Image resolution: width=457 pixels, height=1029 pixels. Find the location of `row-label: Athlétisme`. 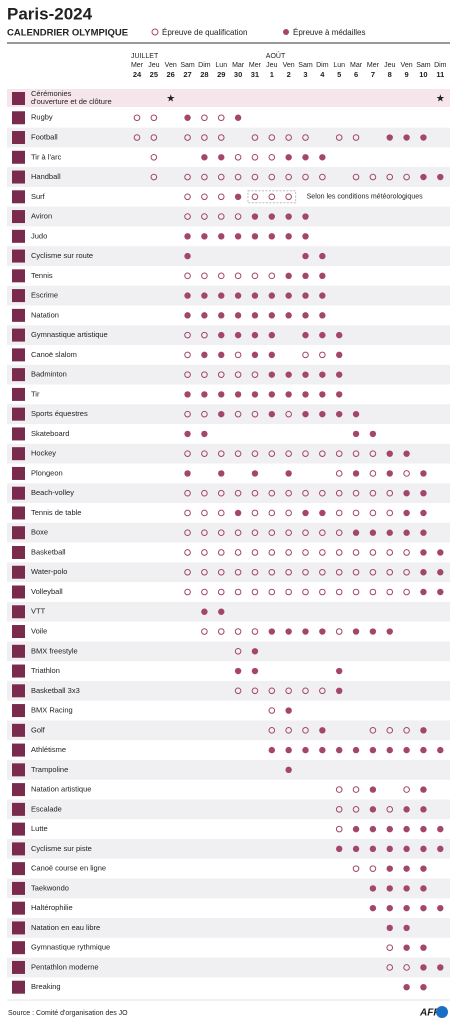

row-label: Athlétisme is located at coordinates (48, 749).